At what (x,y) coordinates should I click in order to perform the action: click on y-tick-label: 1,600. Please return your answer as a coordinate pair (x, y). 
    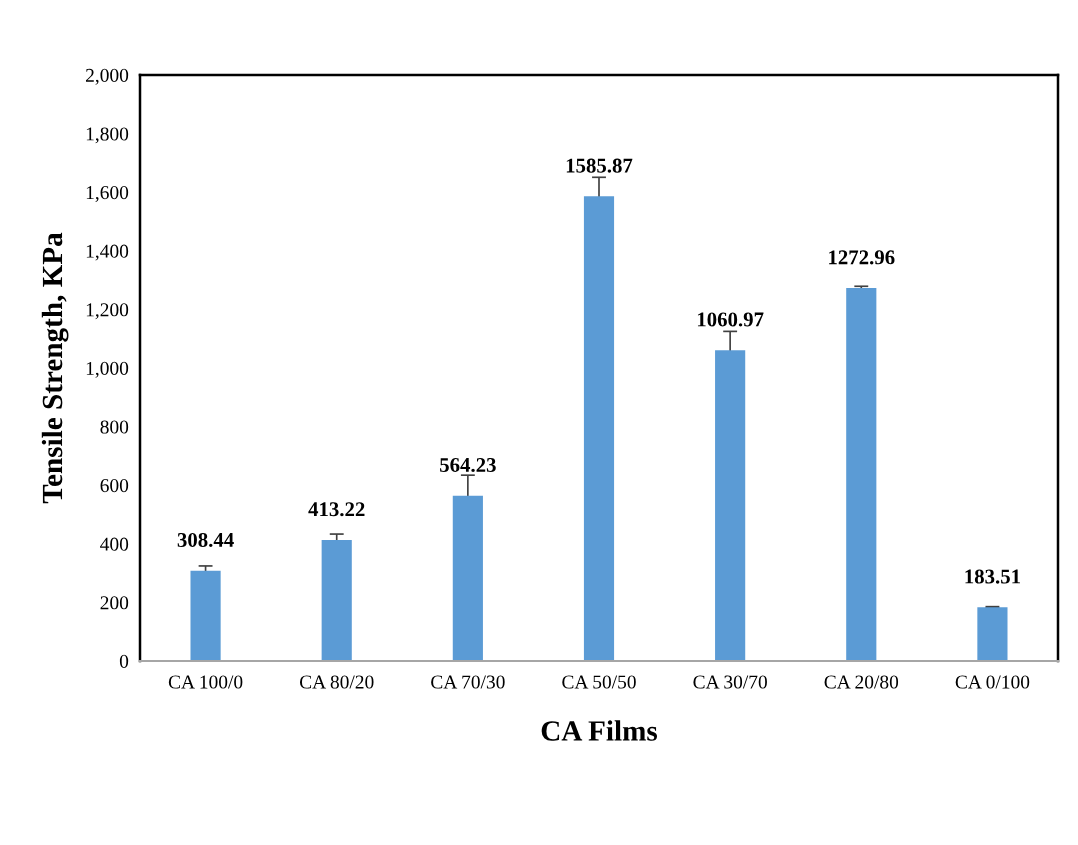
    Looking at the image, I should click on (107, 194).